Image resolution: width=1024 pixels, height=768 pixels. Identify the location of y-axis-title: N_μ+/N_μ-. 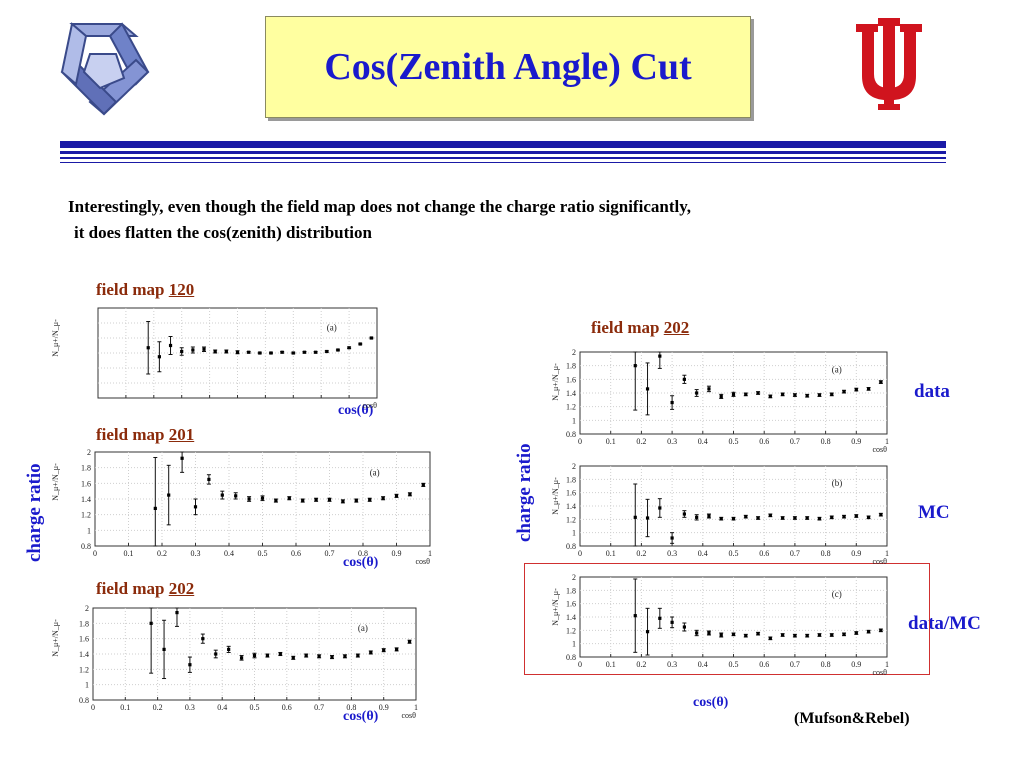
(555, 607).